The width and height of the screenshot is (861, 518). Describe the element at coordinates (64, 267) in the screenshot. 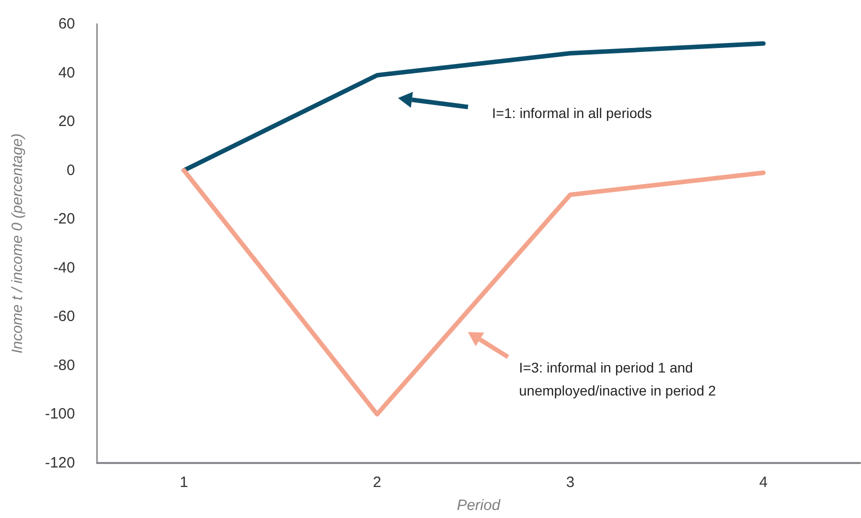

I see `y-tick-label: -40` at that location.